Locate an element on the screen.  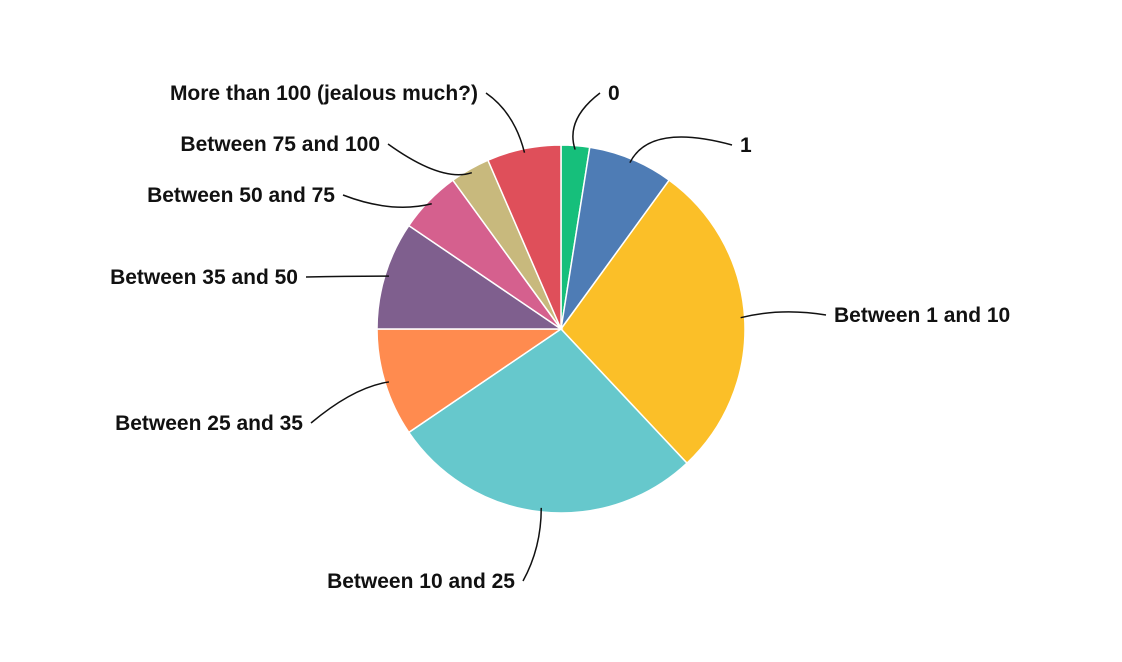
slice-label: Between 75 and 100 is located at coordinates (280, 144).